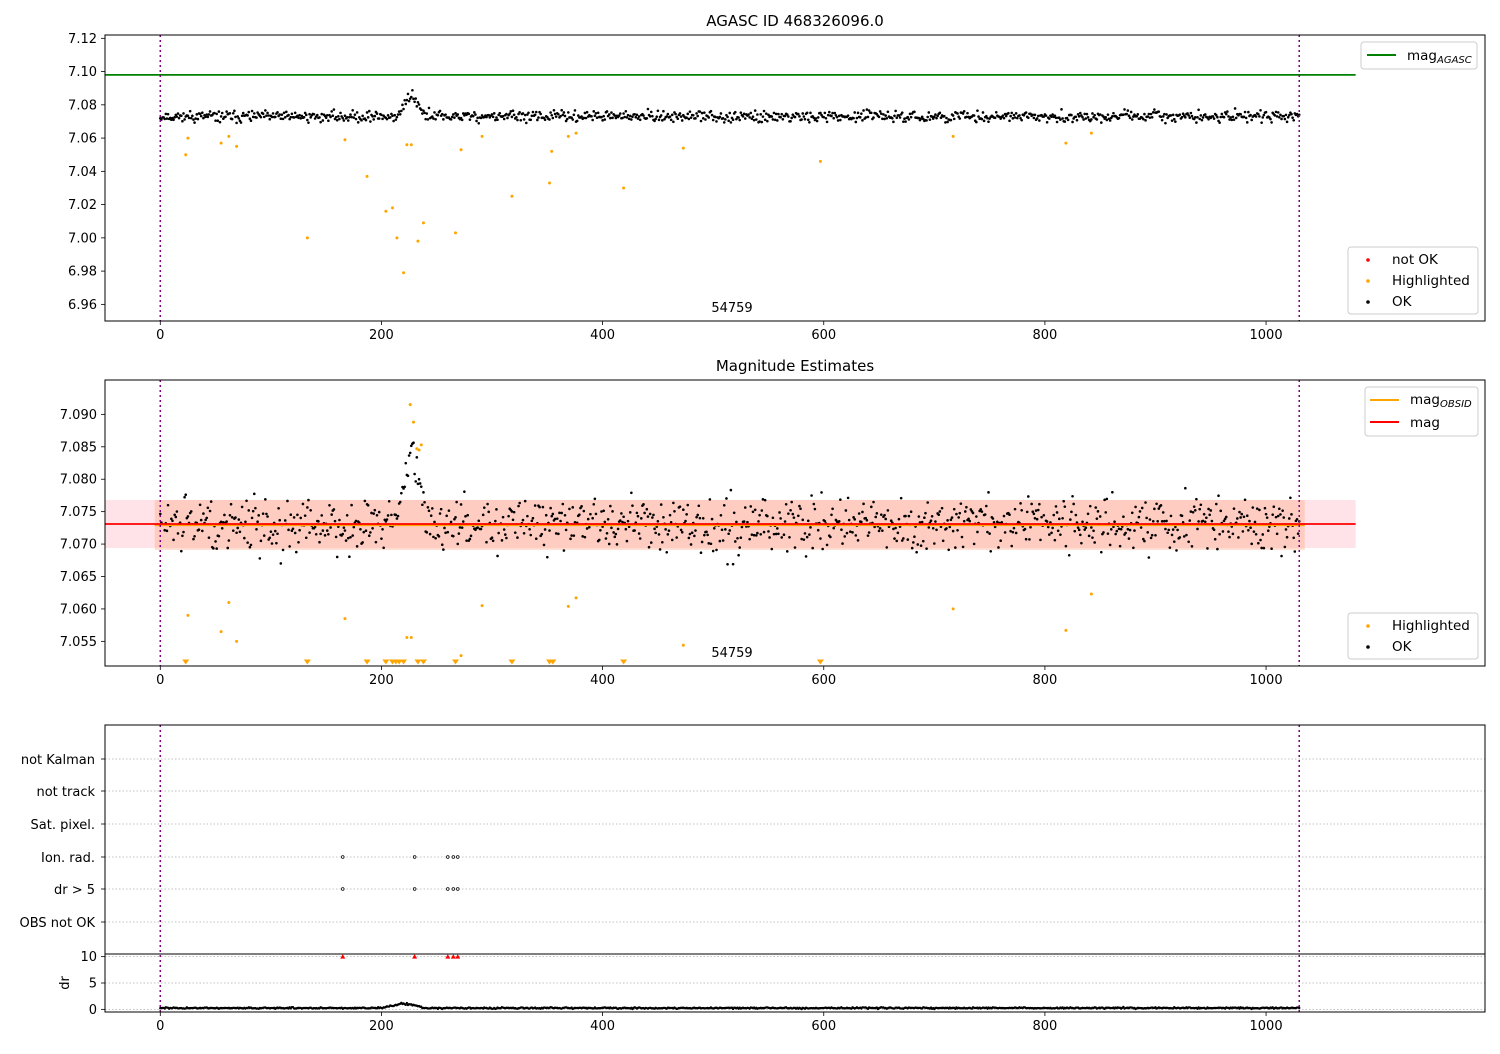 The image size is (1500, 1054). I want to click on agasc-point-legend: not OK Highlighted OK, so click(1413, 280).